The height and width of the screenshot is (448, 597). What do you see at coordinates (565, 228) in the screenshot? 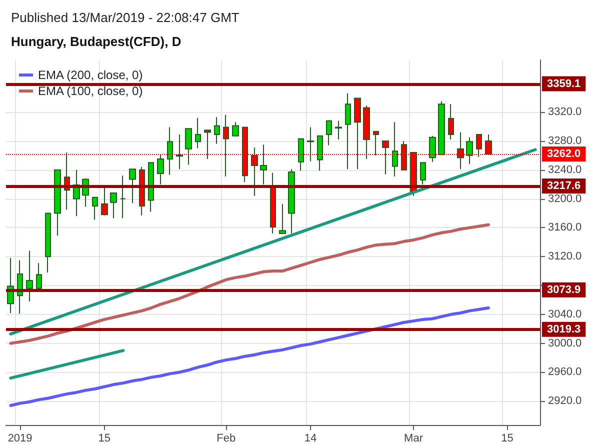
I see `y-tick-label: 3160.0` at bounding box center [565, 228].